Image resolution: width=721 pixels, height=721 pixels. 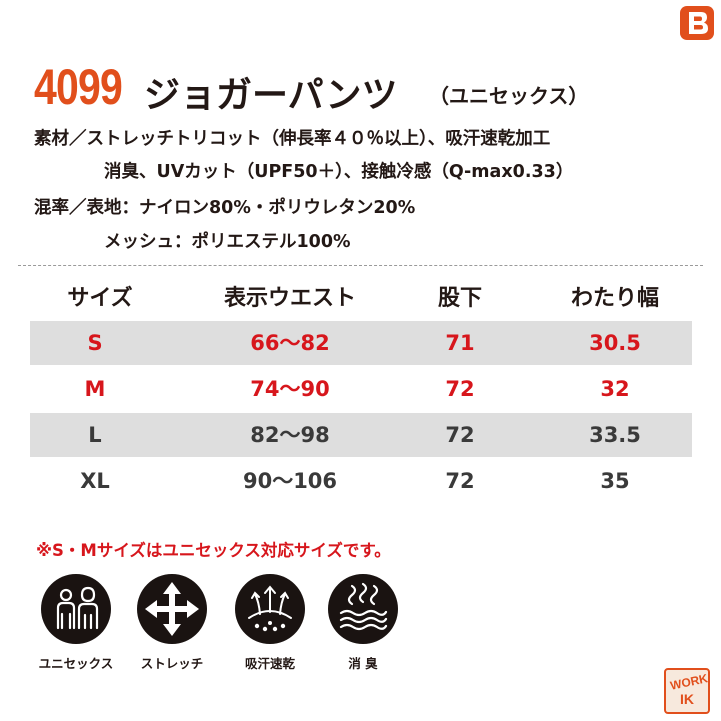 What do you see at coordinates (615, 435) in the screenshot?
I see `cell-thigh: 33.5` at bounding box center [615, 435].